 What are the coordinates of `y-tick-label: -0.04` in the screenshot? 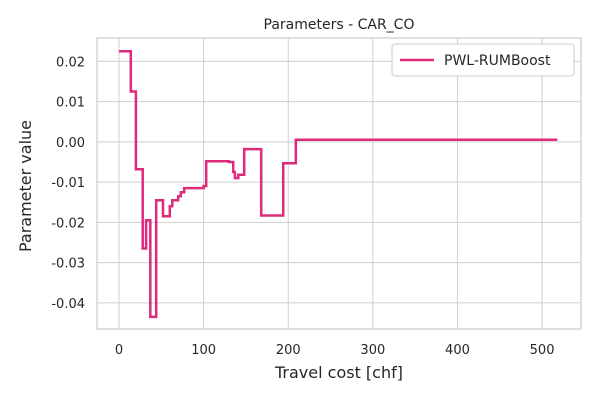 It's located at (68, 304).